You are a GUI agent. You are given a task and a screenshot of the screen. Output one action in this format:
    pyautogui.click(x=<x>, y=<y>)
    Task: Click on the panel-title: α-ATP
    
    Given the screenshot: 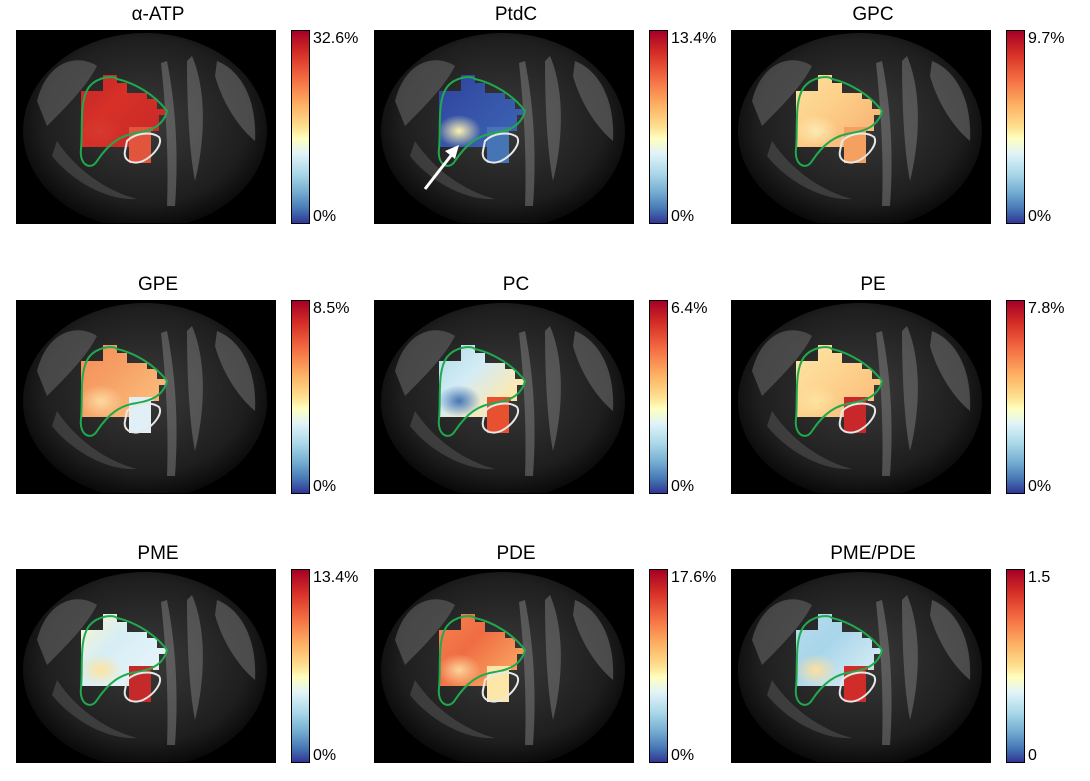 What is the action you would take?
    pyautogui.click(x=158, y=14)
    